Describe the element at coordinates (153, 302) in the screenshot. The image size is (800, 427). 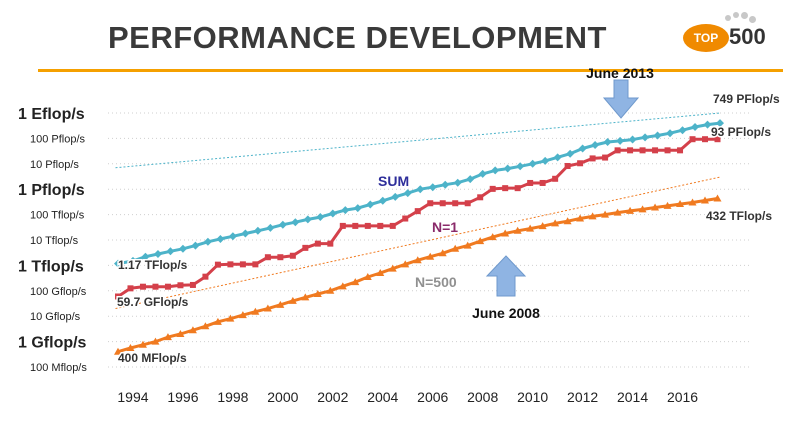
I see `value-label: 59.7 GFlop/s` at that location.